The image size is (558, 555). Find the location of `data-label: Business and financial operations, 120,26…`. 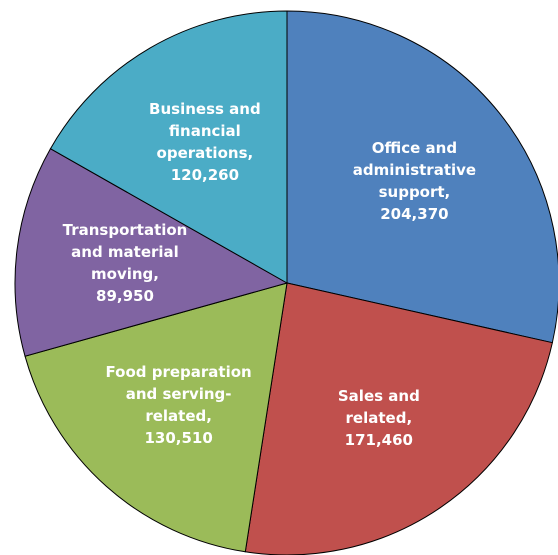

data-label: Business and financial operations, 120,26… is located at coordinates (205, 142).